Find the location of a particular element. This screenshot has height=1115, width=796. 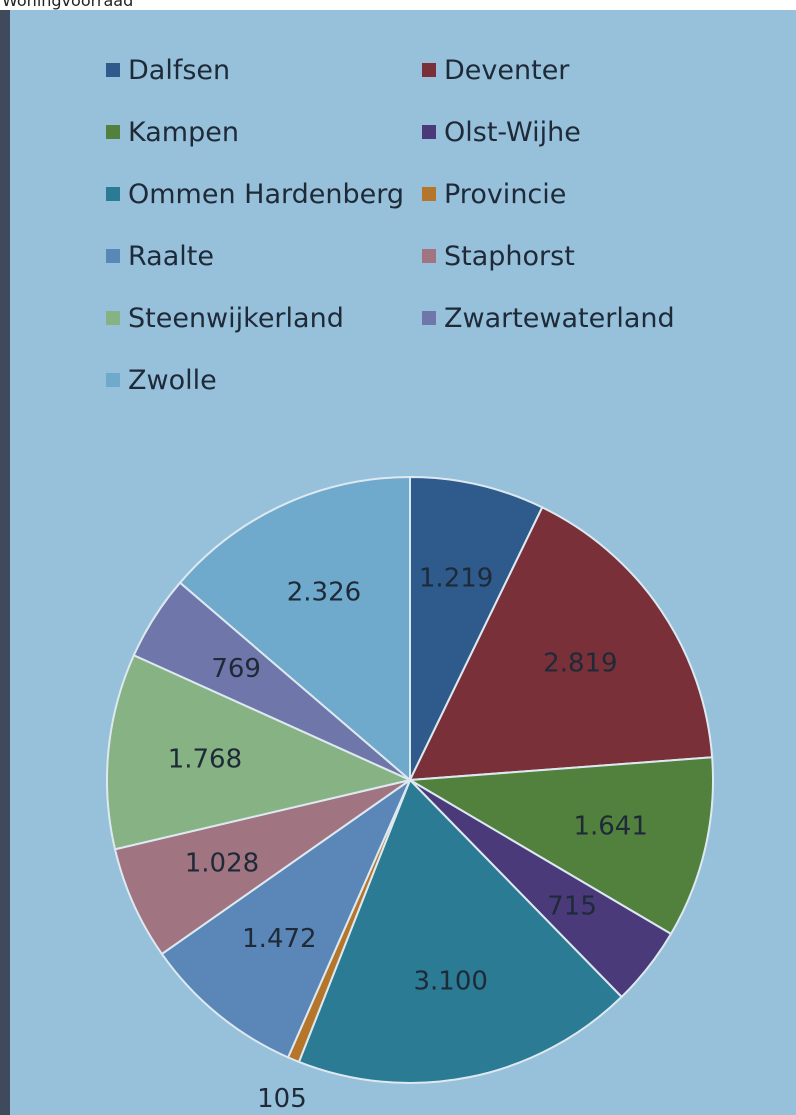

legend-label-kampen: Kampen is located at coordinates (183, 132).